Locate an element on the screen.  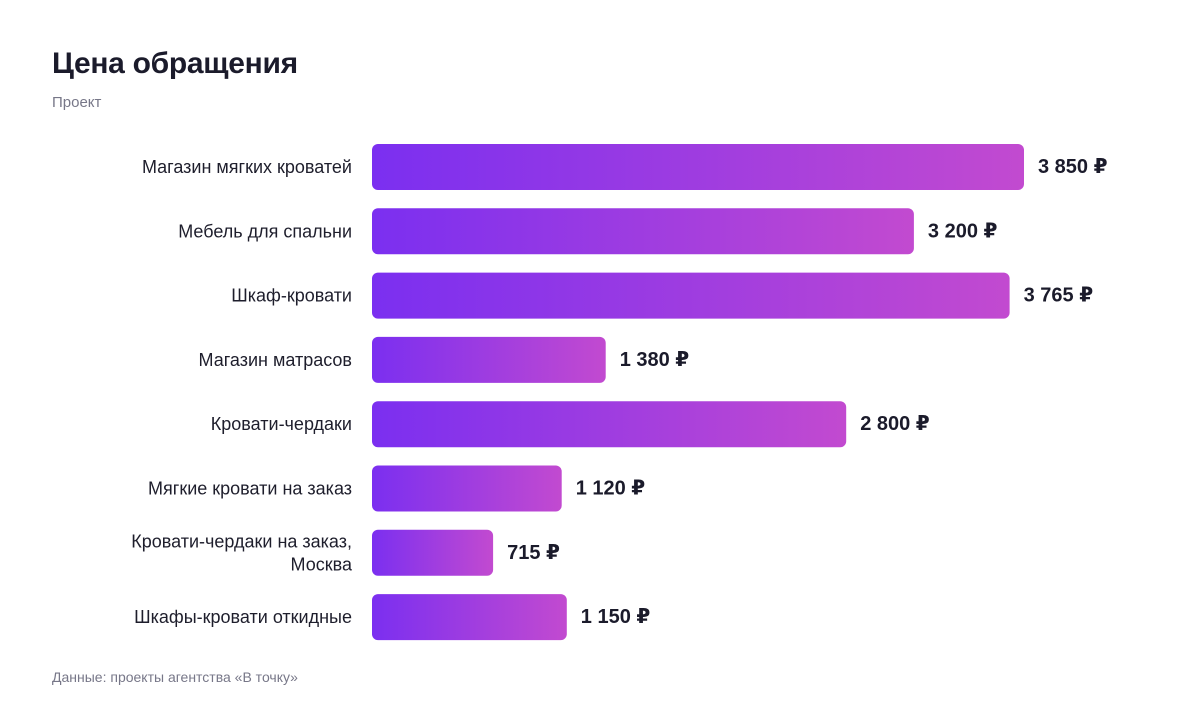
category-label-6: Мягкие кровати на заказ is located at coordinates (250, 489).